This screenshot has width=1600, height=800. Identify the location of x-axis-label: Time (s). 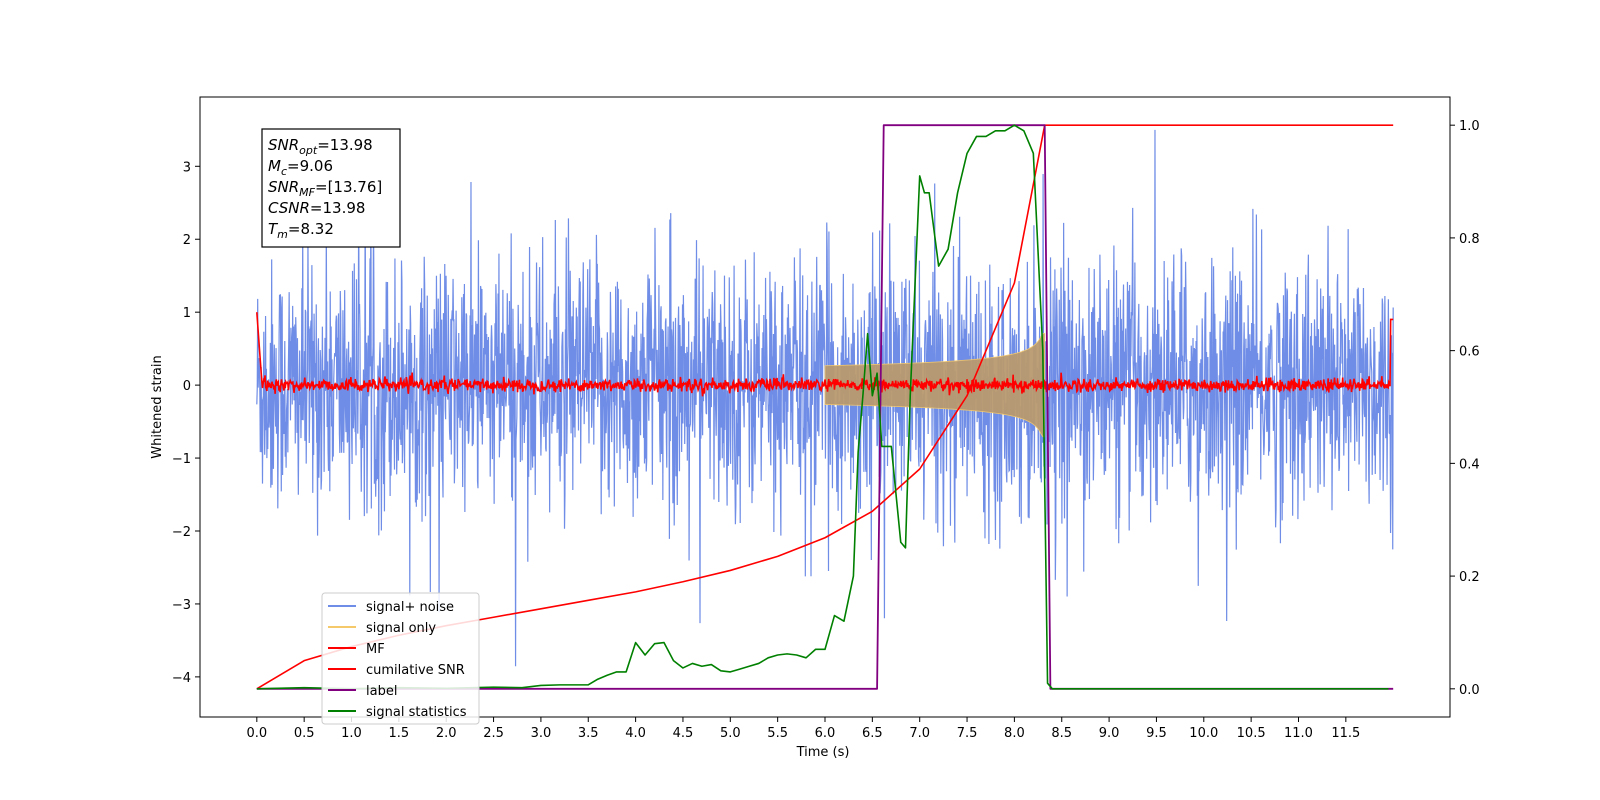
(823, 752).